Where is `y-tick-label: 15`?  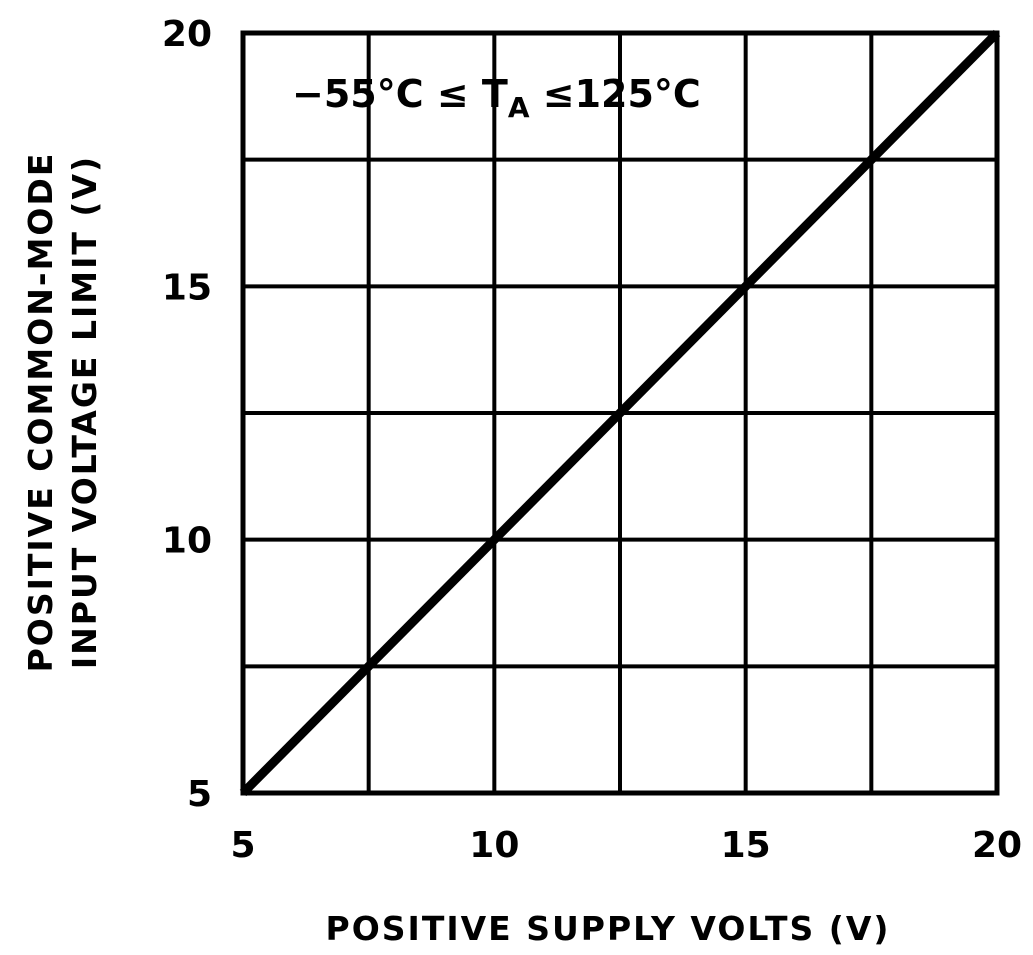
y-tick-label: 15 is located at coordinates (187, 287).